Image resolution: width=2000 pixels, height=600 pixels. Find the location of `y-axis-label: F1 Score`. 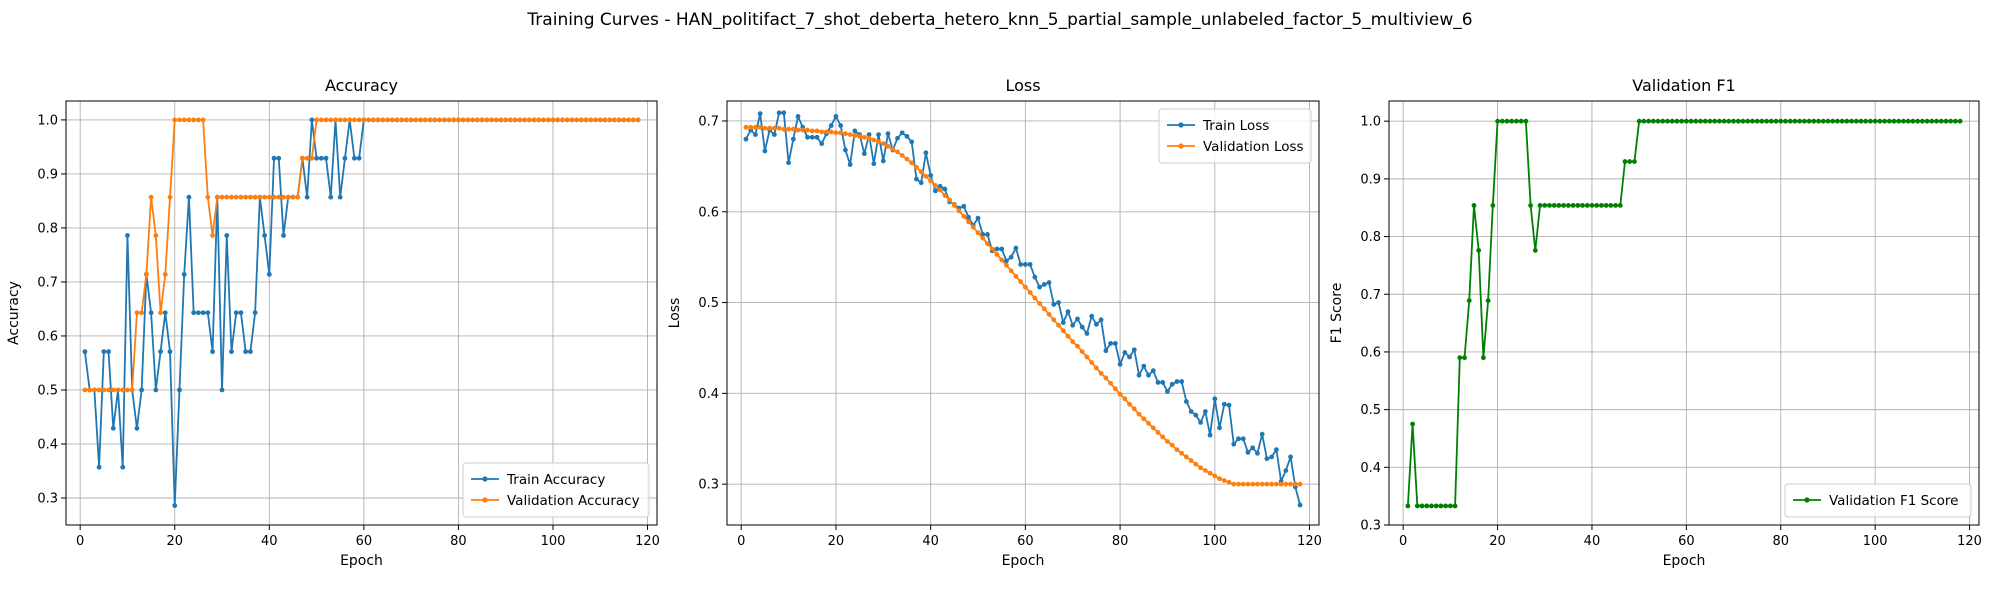

y-axis-label: F1 Score is located at coordinates (1337, 313).